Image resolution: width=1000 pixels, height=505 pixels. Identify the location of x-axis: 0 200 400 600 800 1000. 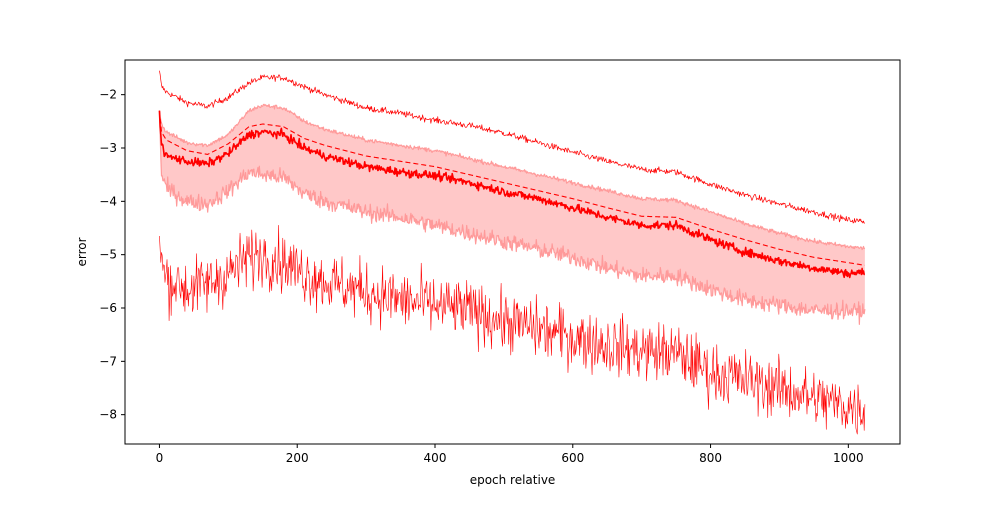
(510, 454).